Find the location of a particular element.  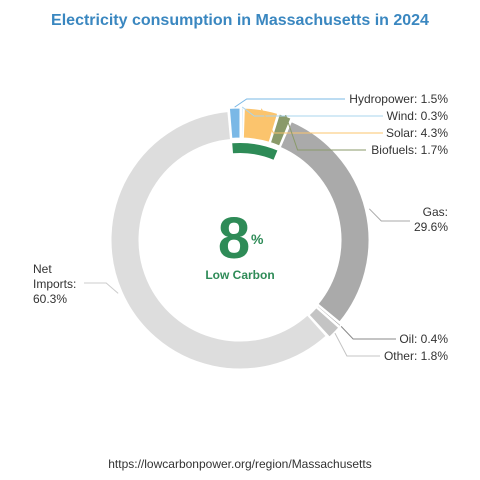

leader-solar is located at coordinates (321, 121).